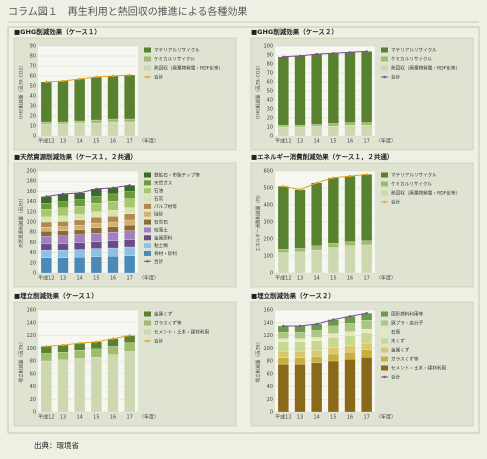 The height and width of the screenshot is (459, 487). What do you see at coordinates (174, 59) in the screenshot?
I see `legend-label: ケミカルリサイクル` at bounding box center [174, 59].